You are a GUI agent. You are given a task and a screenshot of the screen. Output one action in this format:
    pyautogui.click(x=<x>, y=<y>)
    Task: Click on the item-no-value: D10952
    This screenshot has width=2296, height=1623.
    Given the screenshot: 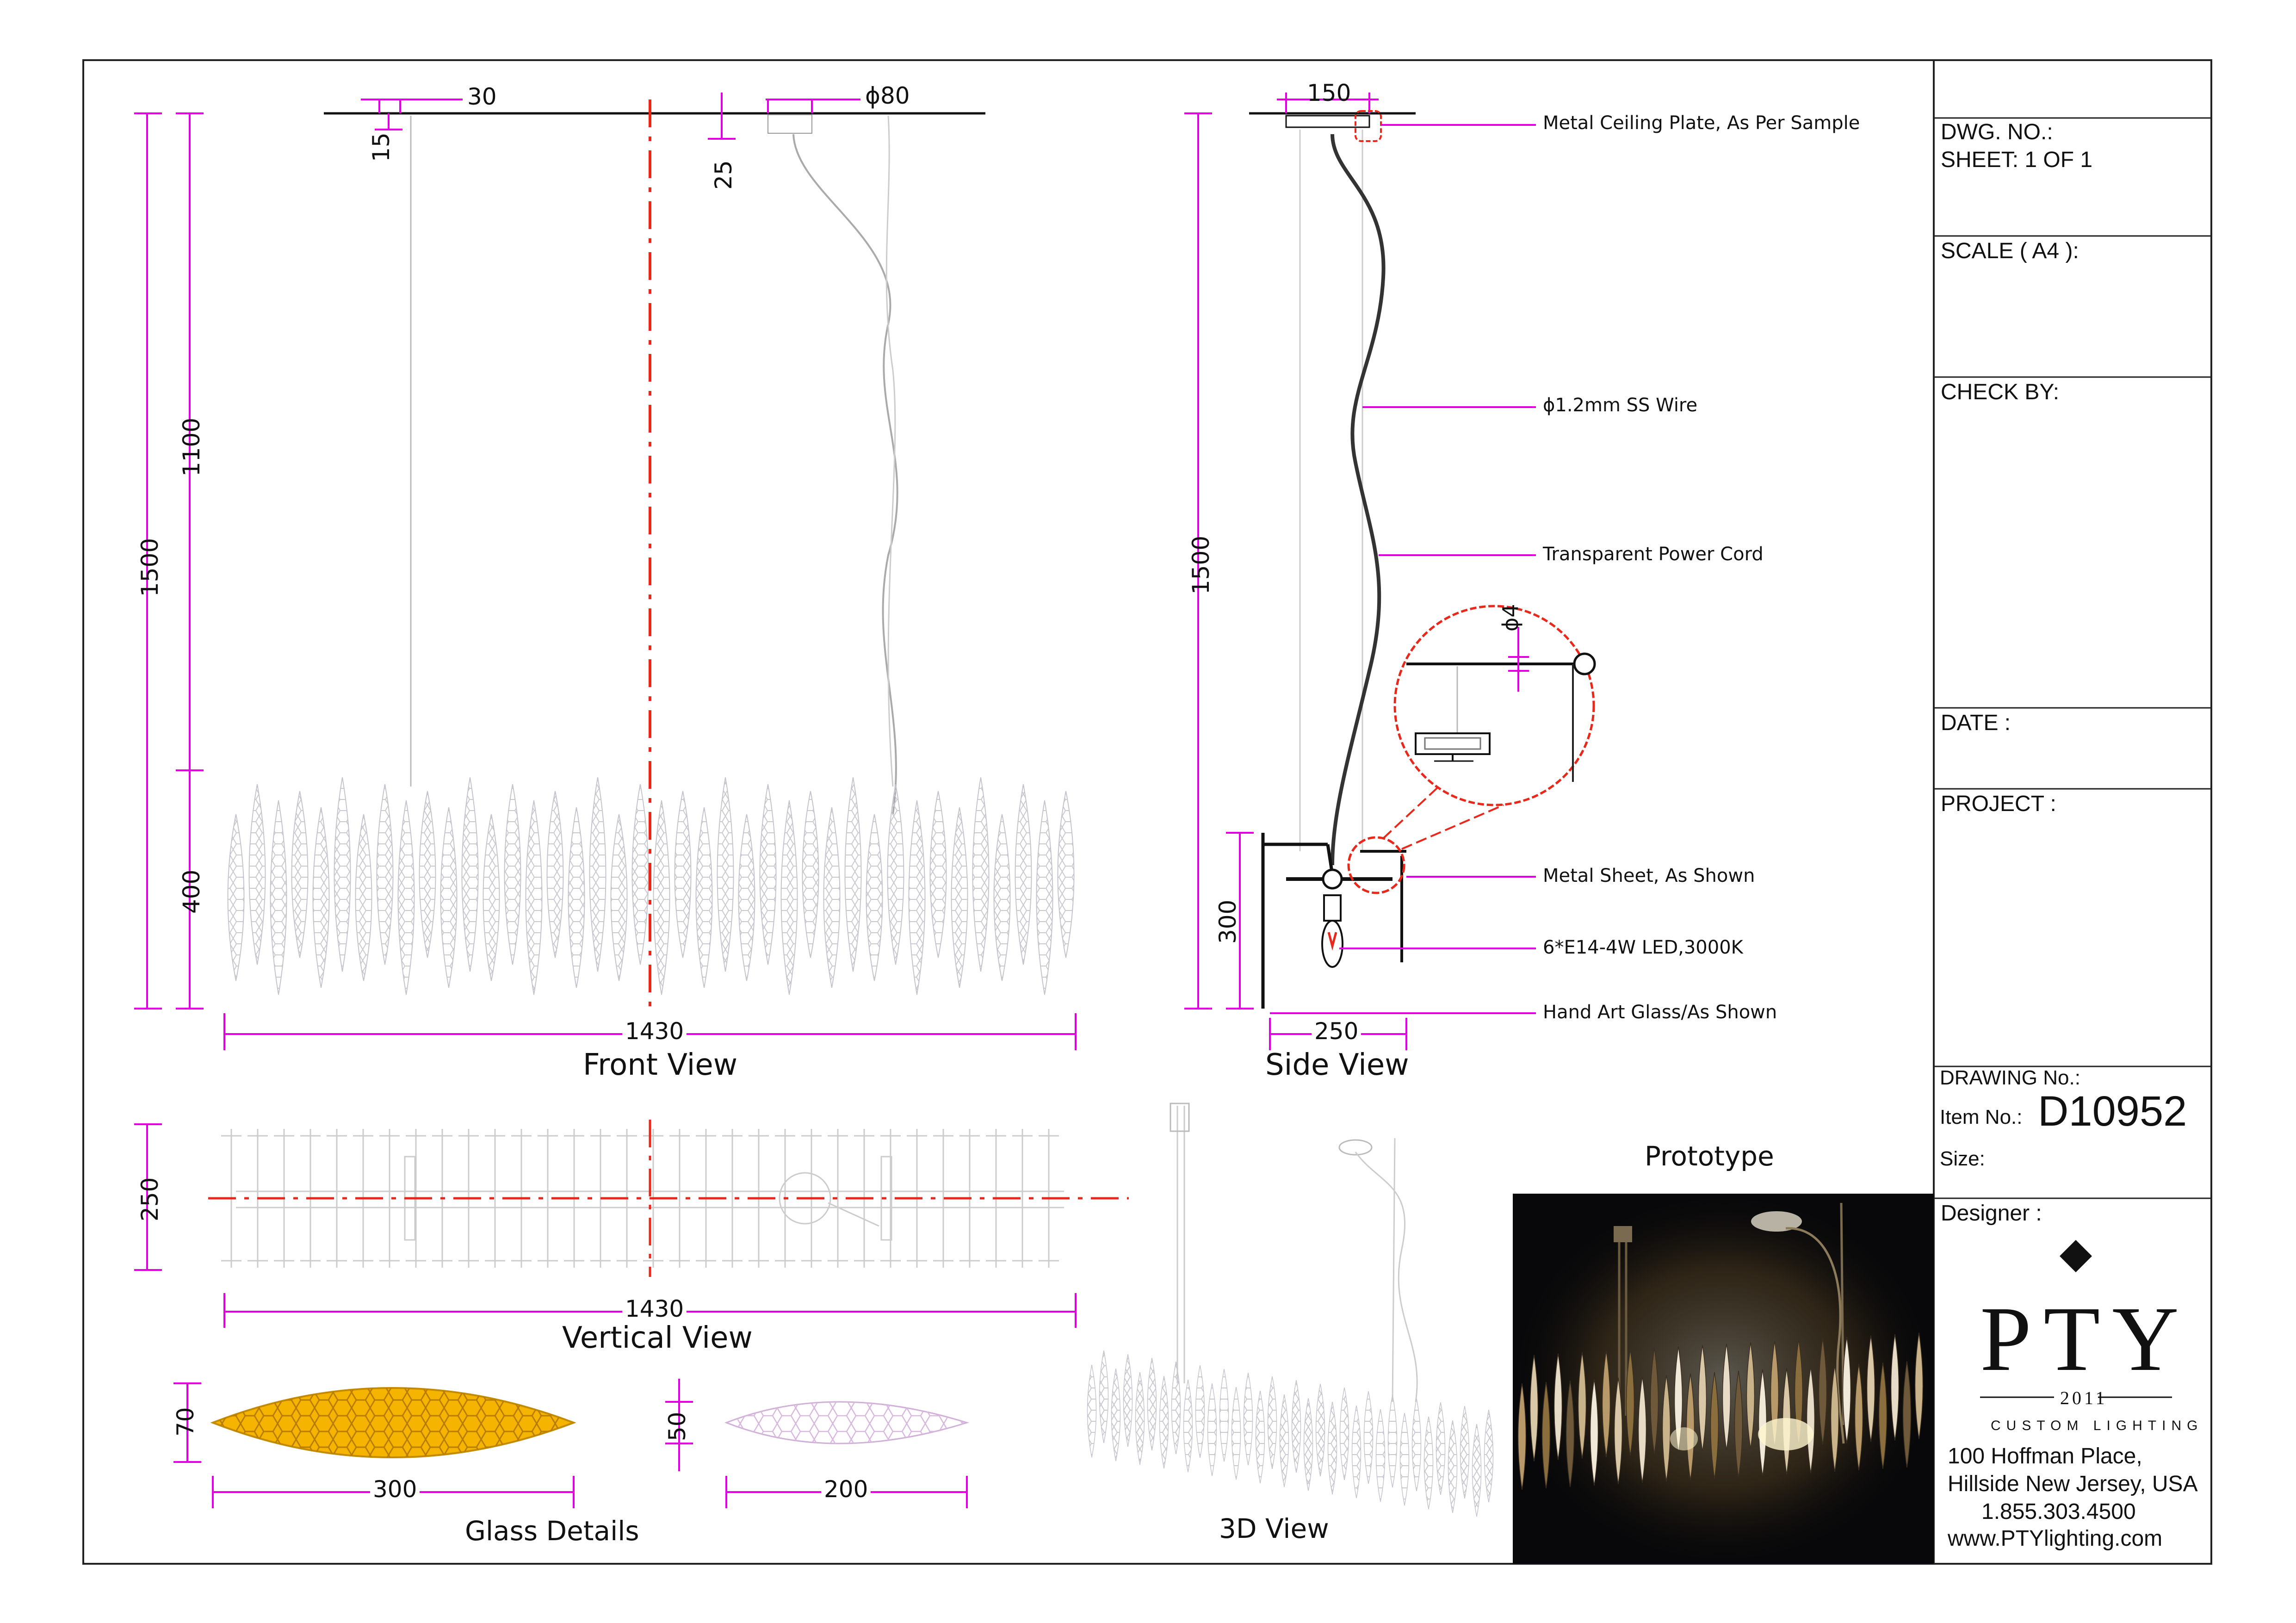 What is the action you would take?
    pyautogui.click(x=2112, y=1111)
    